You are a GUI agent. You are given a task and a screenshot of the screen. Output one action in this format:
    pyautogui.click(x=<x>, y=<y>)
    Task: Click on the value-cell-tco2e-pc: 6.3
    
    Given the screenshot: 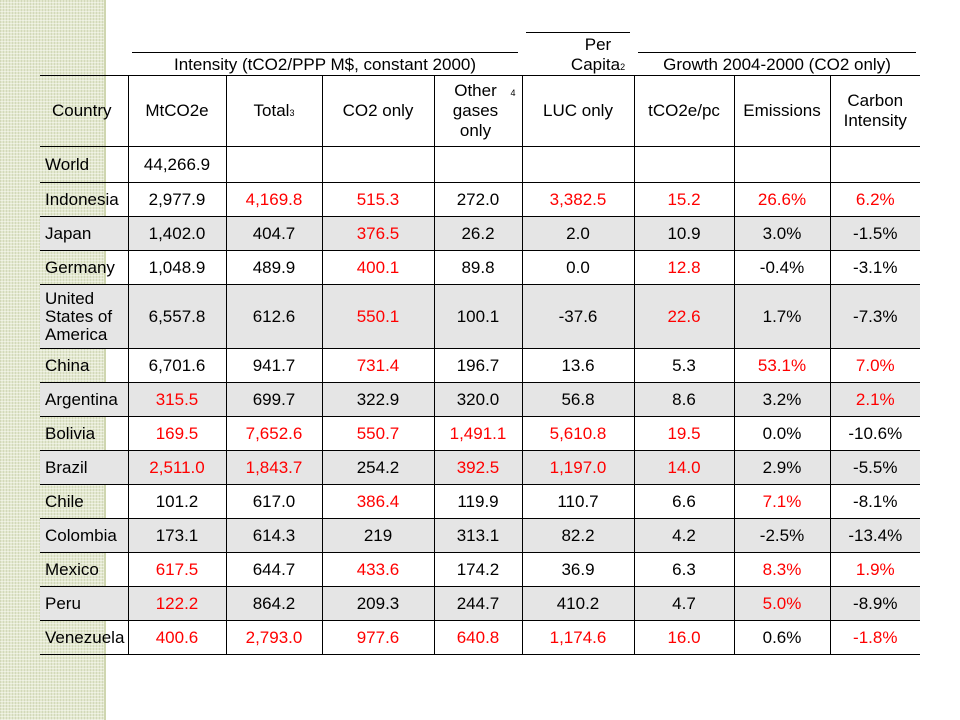 What is the action you would take?
    pyautogui.click(x=683, y=569)
    